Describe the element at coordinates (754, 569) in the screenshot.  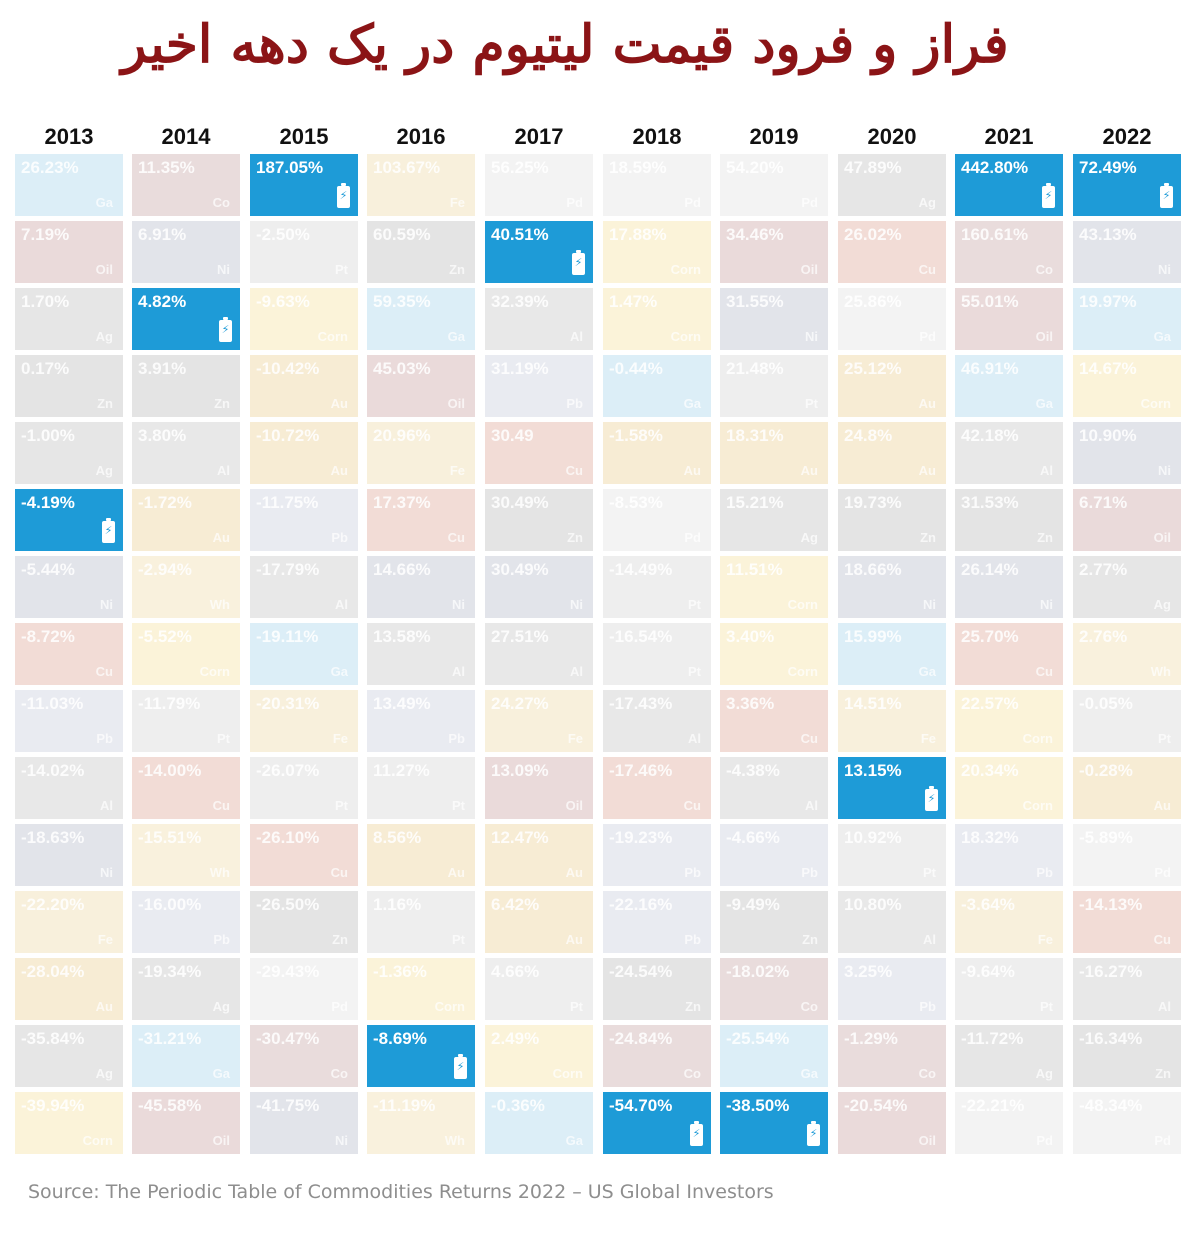
I see `return-value: 11.51%` at that location.